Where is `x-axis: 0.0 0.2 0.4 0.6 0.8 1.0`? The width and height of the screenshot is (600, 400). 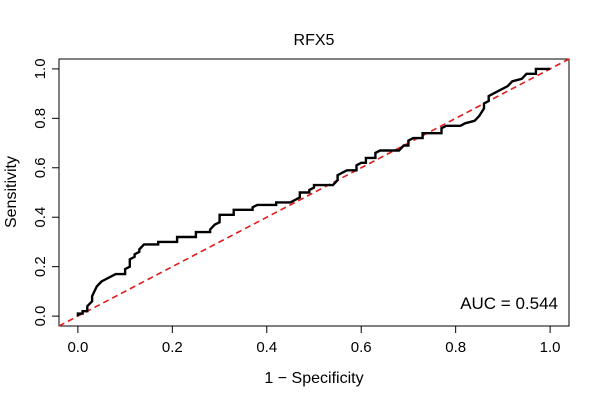
x-axis: 0.0 0.2 0.4 0.6 0.8 1.0 is located at coordinates (314, 340).